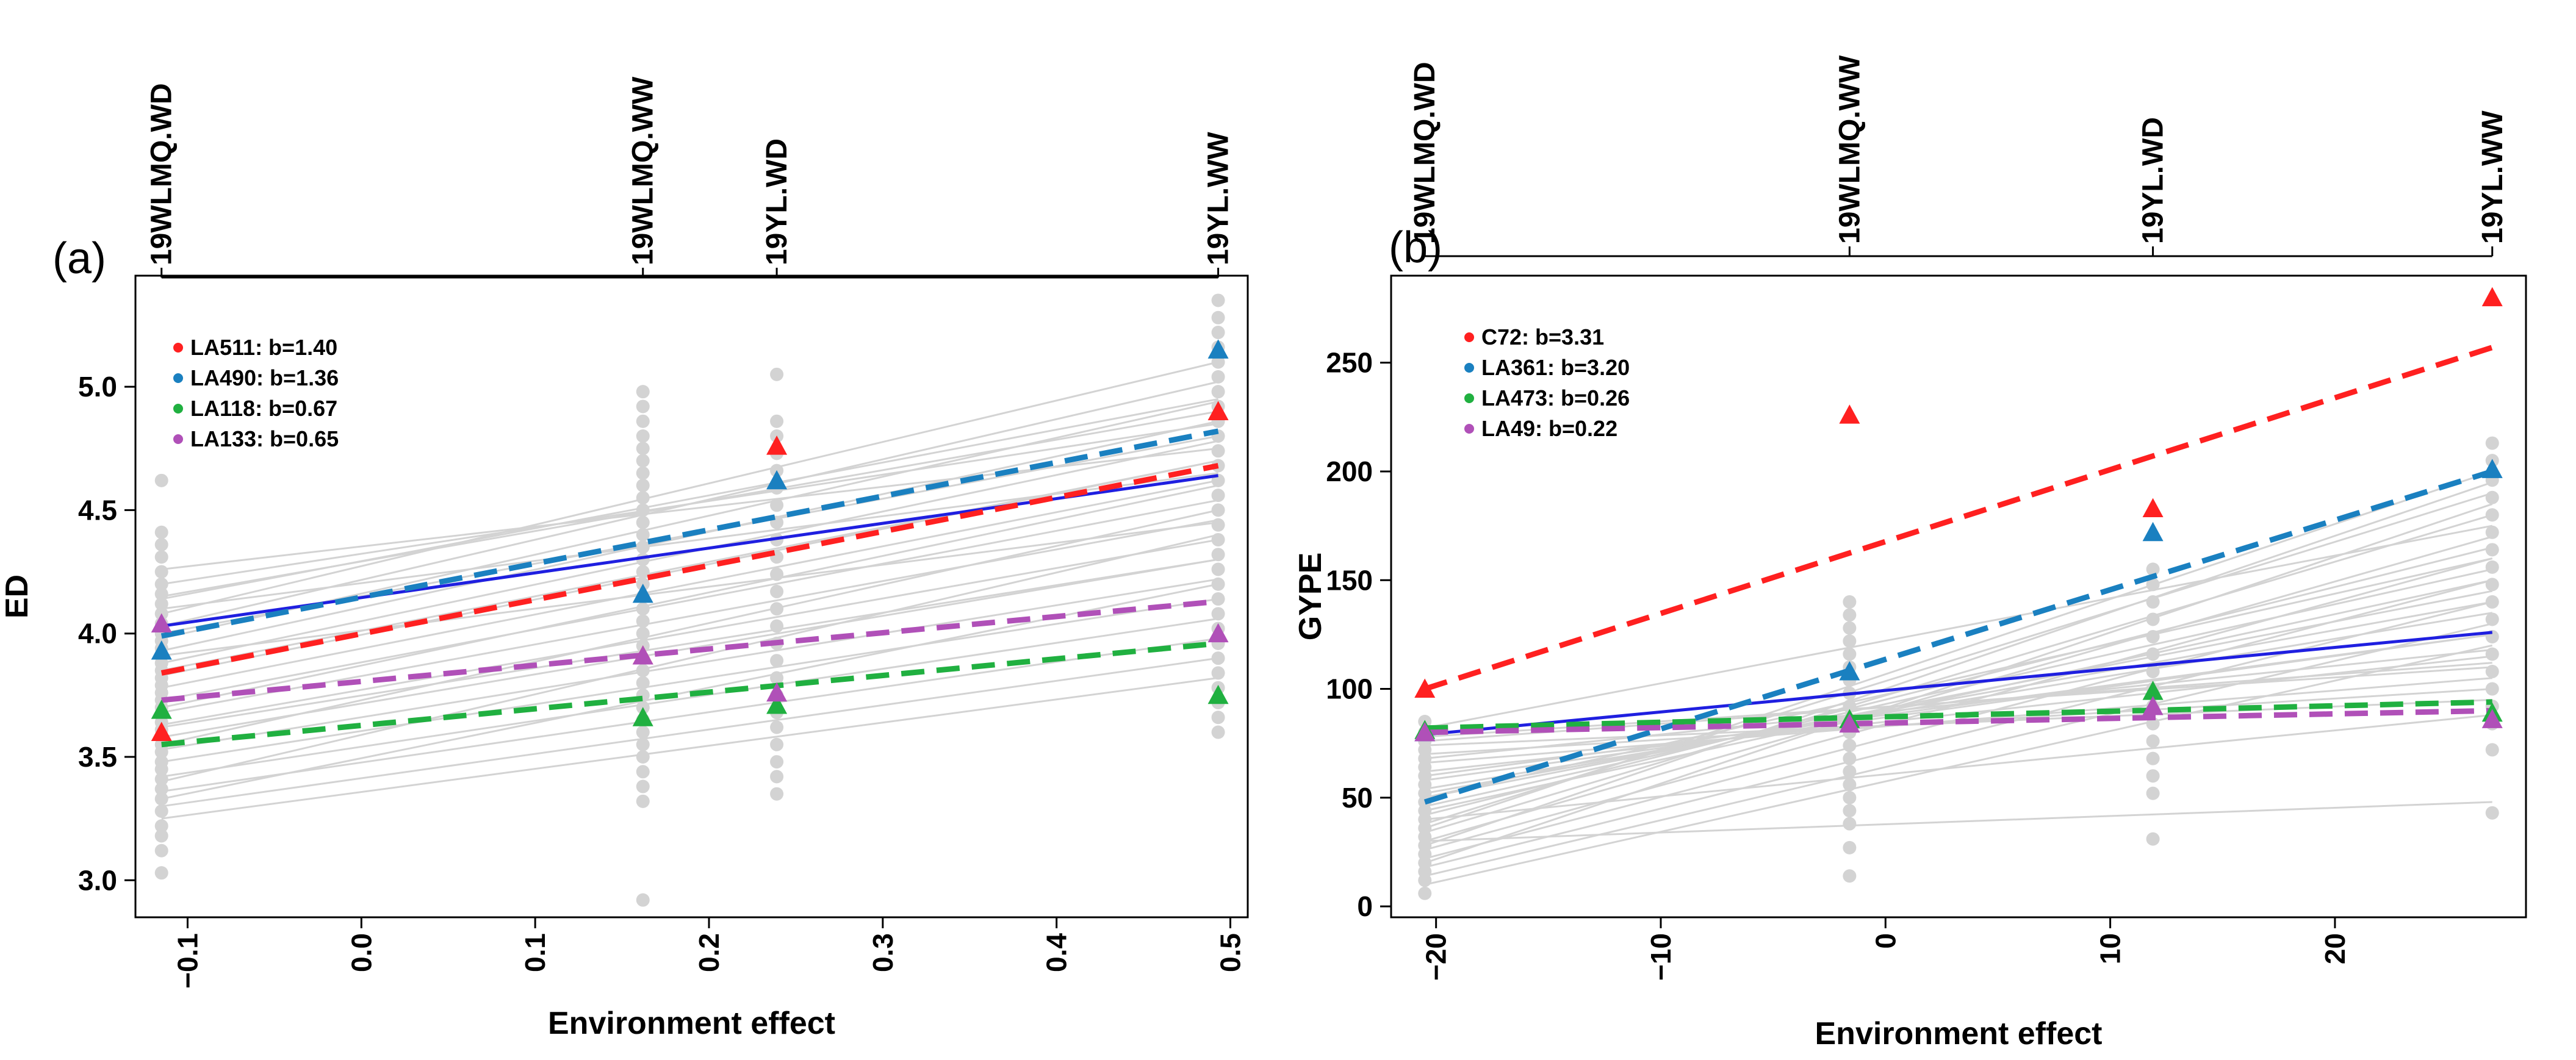 The image size is (2576, 1060). What do you see at coordinates (178, 378) in the screenshot?
I see `legend-marker-la490` at bounding box center [178, 378].